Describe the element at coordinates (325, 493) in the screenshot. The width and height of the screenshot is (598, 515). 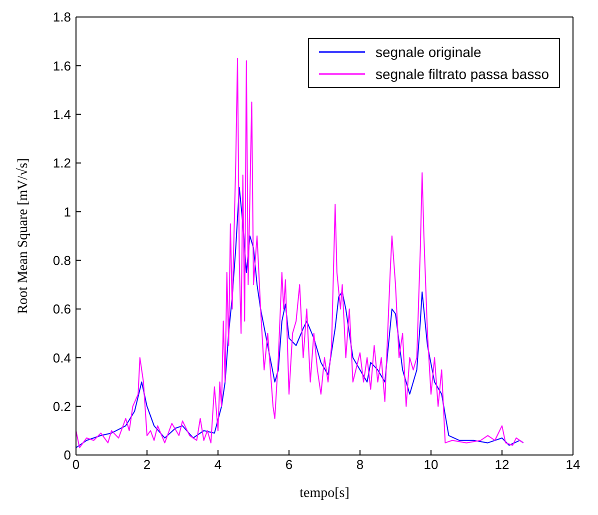
I see `x-axis-title: tempo[s]` at that location.